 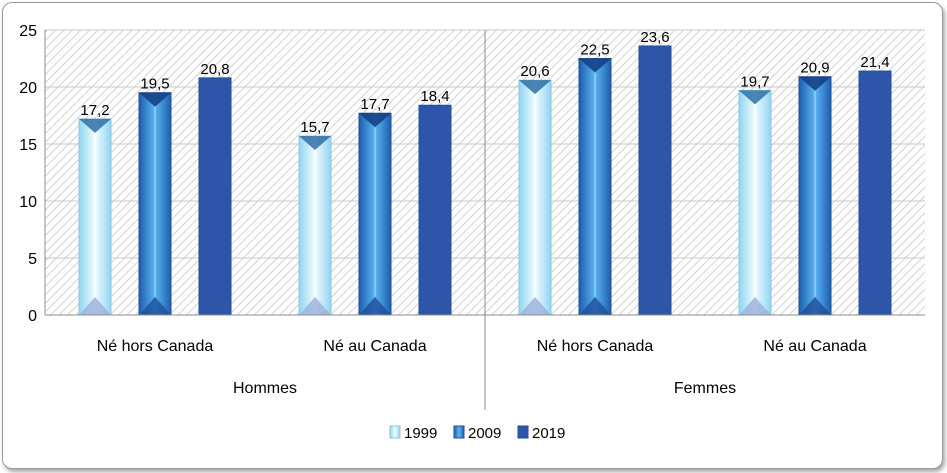 What do you see at coordinates (654, 37) in the screenshot?
I see `data-label: 23,6` at bounding box center [654, 37].